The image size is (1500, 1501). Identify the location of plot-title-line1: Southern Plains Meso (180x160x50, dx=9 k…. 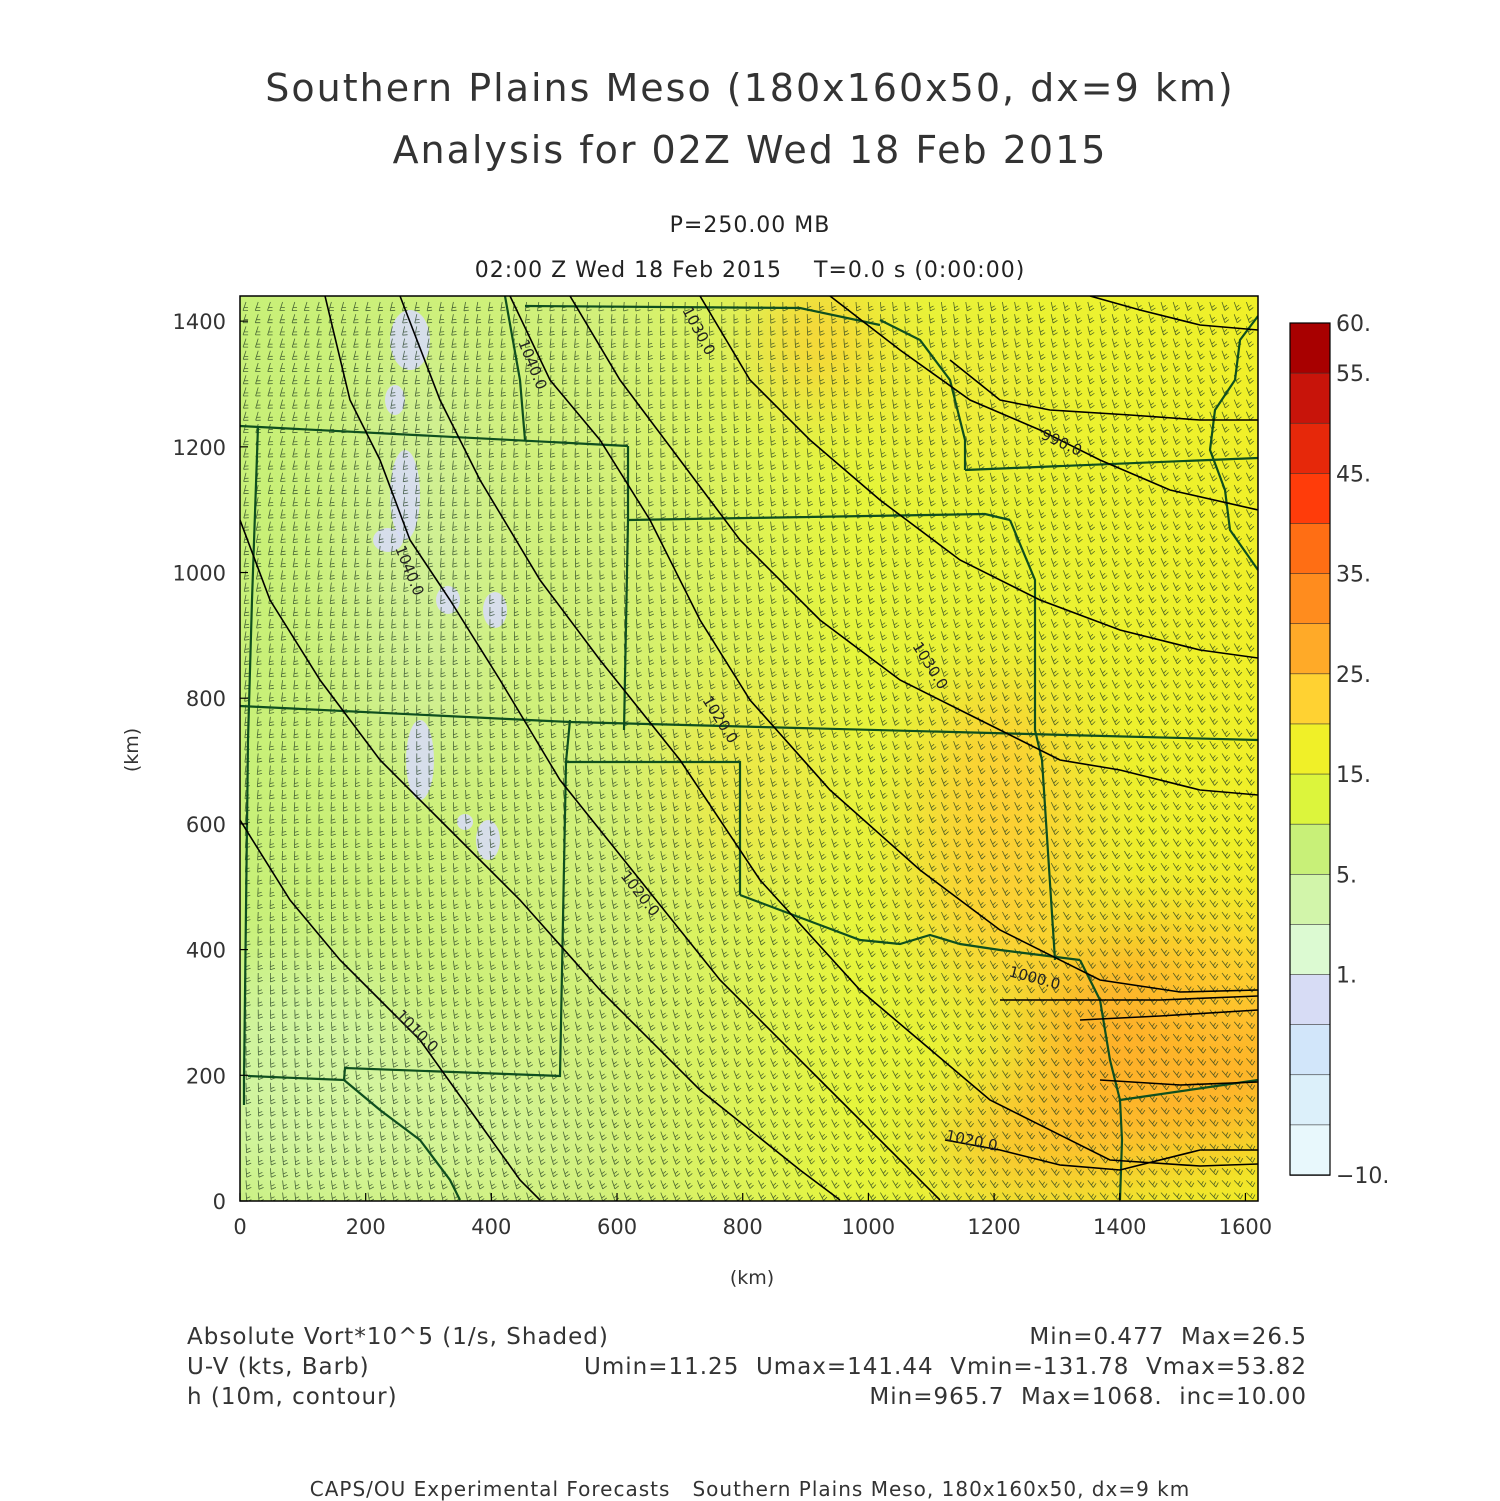
(750, 88).